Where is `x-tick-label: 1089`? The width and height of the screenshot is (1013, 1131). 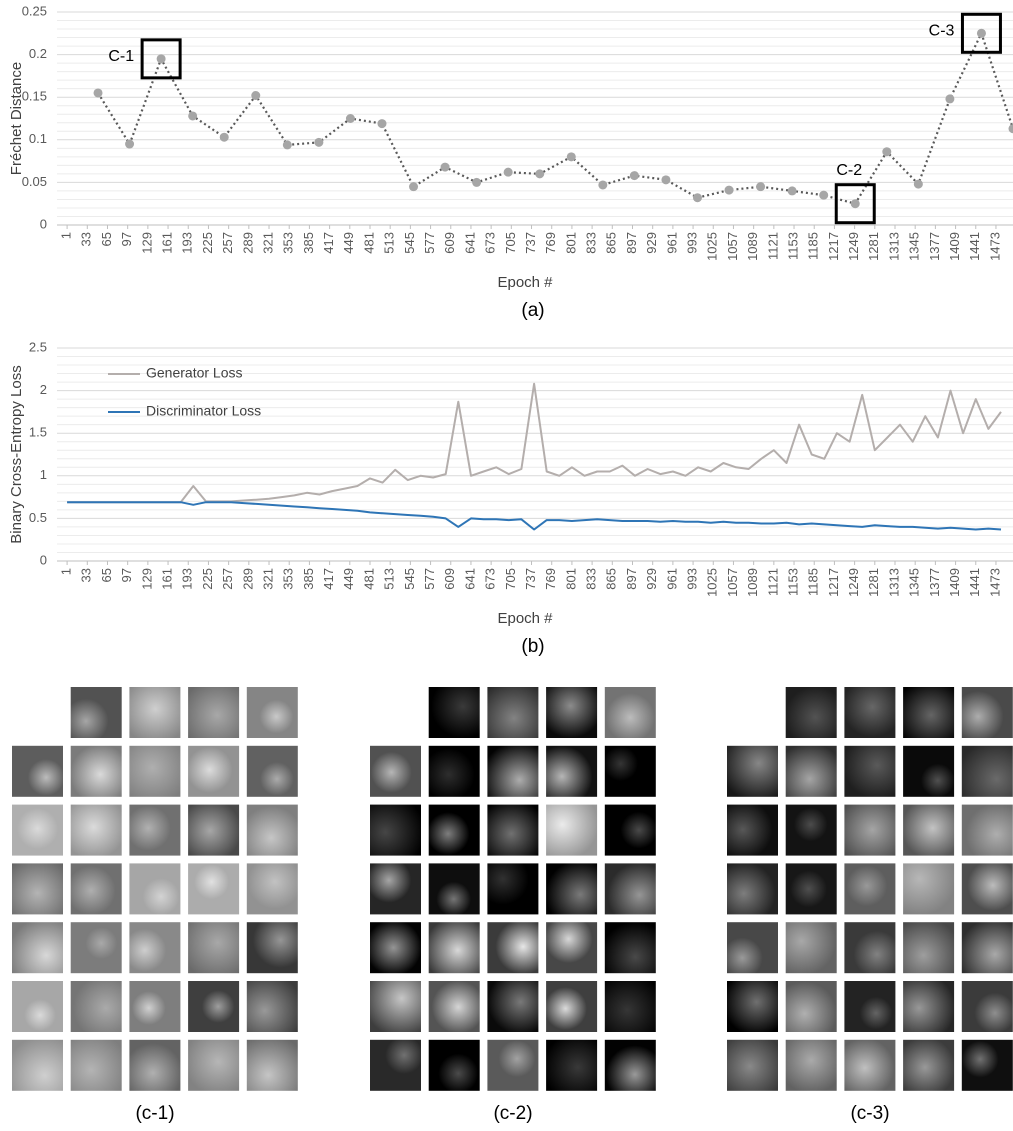
x-tick-label: 1089 is located at coordinates (752, 246).